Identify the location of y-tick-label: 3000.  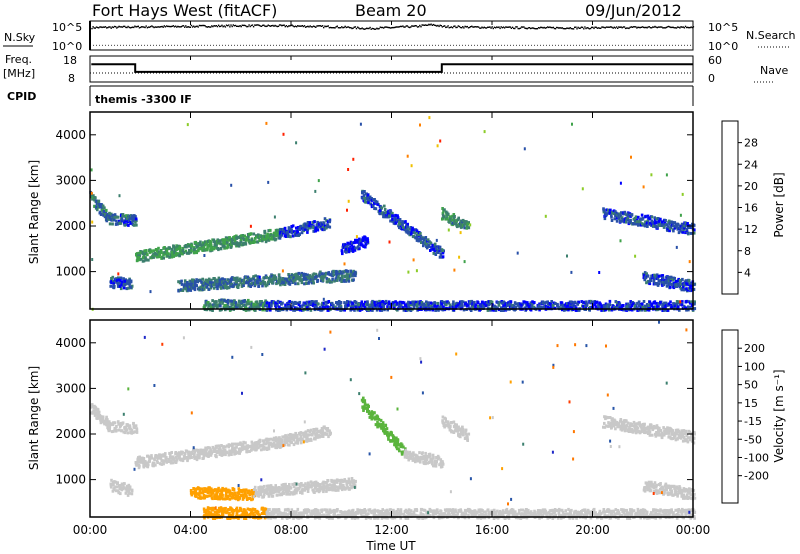
(70, 180).